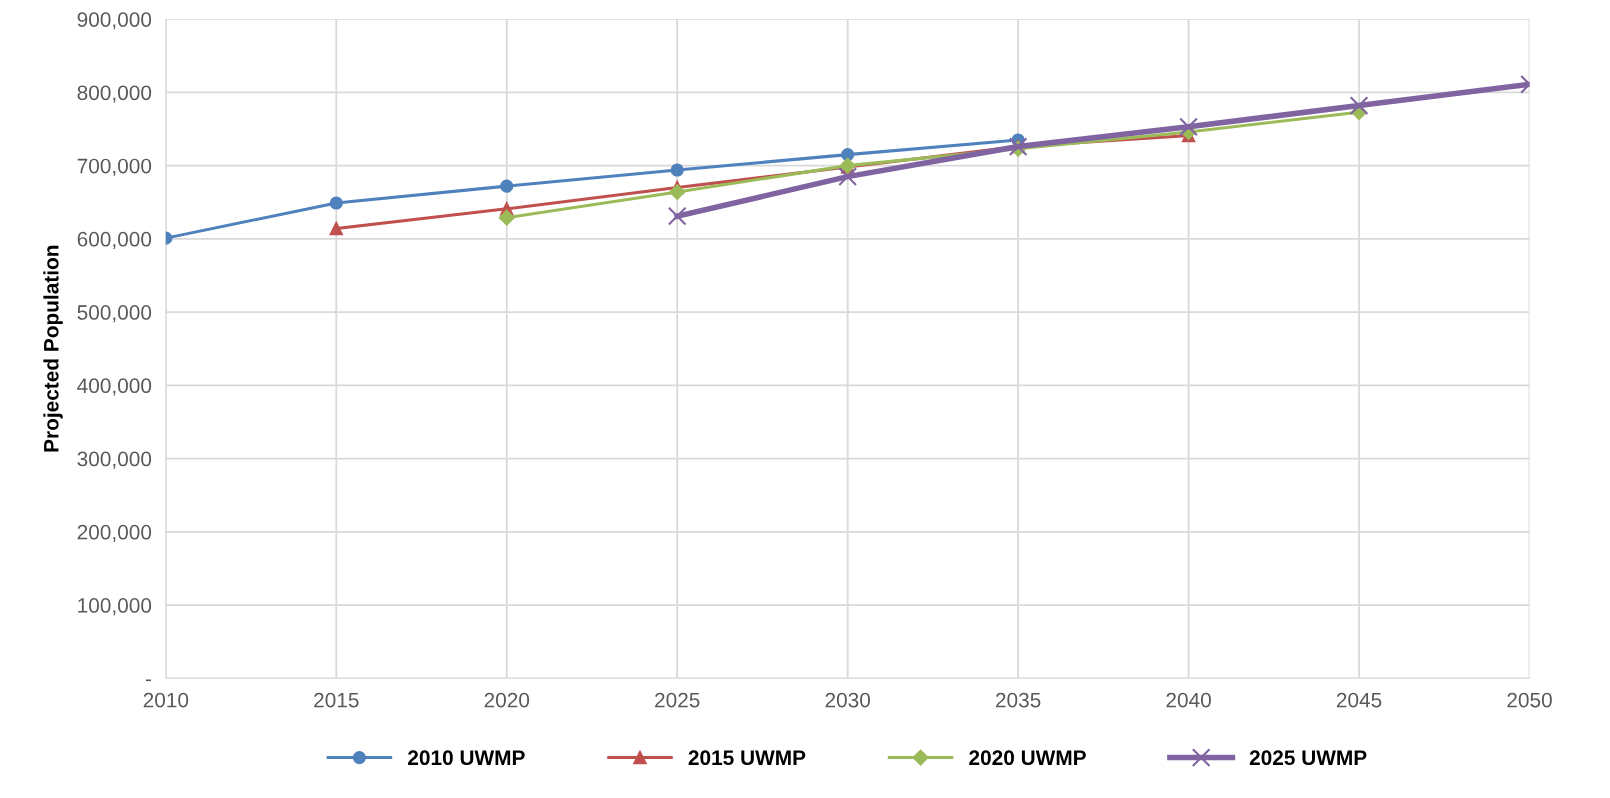 The height and width of the screenshot is (798, 1610). Describe the element at coordinates (677, 700) in the screenshot. I see `x-tick-label: 2025` at that location.